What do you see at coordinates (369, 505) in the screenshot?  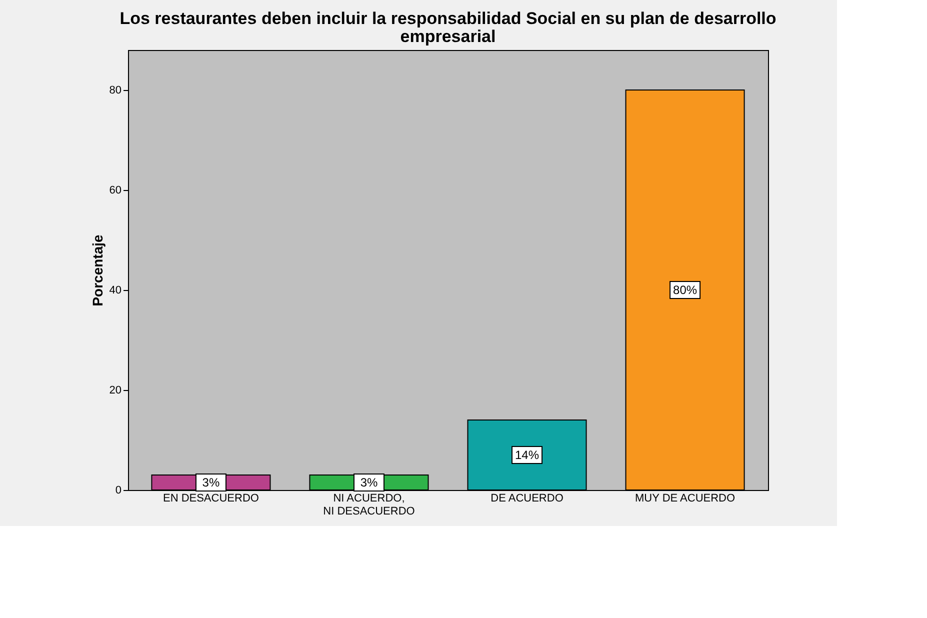 I see `x-tick-label: NI ACUERDO, NI DESACUERDO` at bounding box center [369, 505].